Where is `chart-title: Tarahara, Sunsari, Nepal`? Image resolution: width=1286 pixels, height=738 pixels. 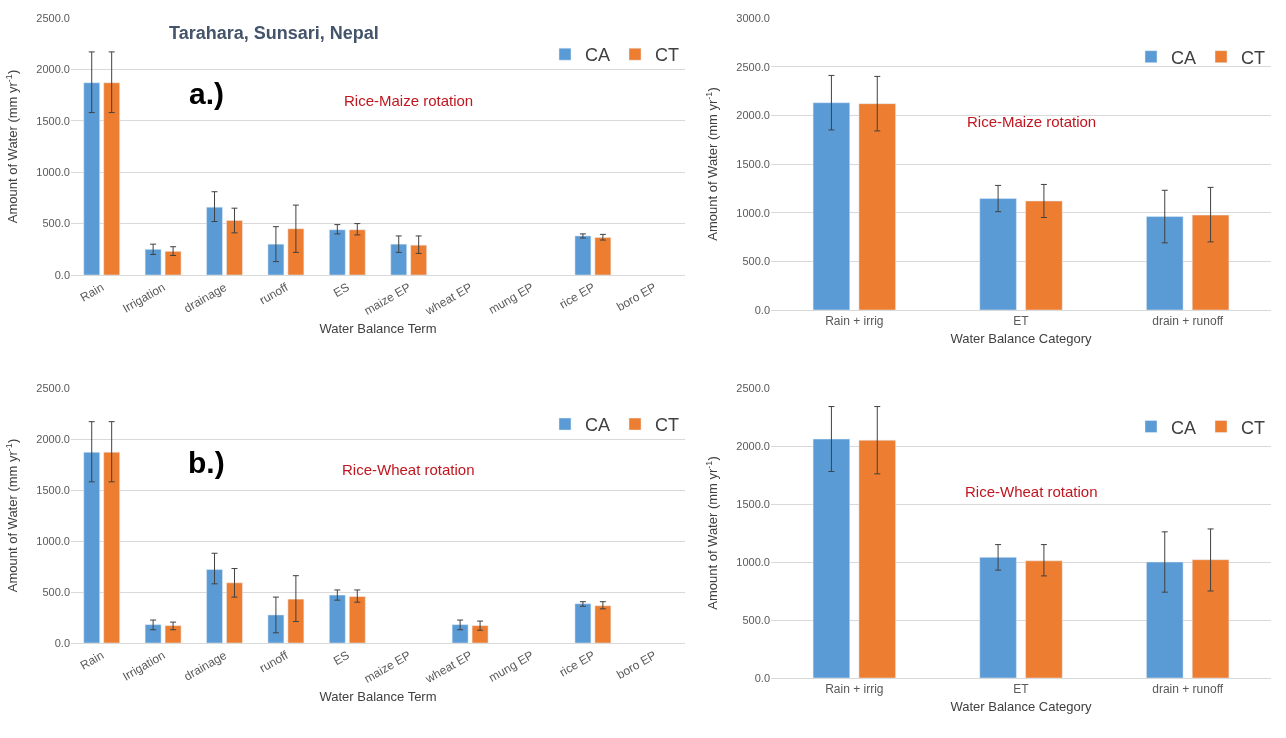
chart-title: Tarahara, Sunsari, Nepal is located at coordinates (274, 33).